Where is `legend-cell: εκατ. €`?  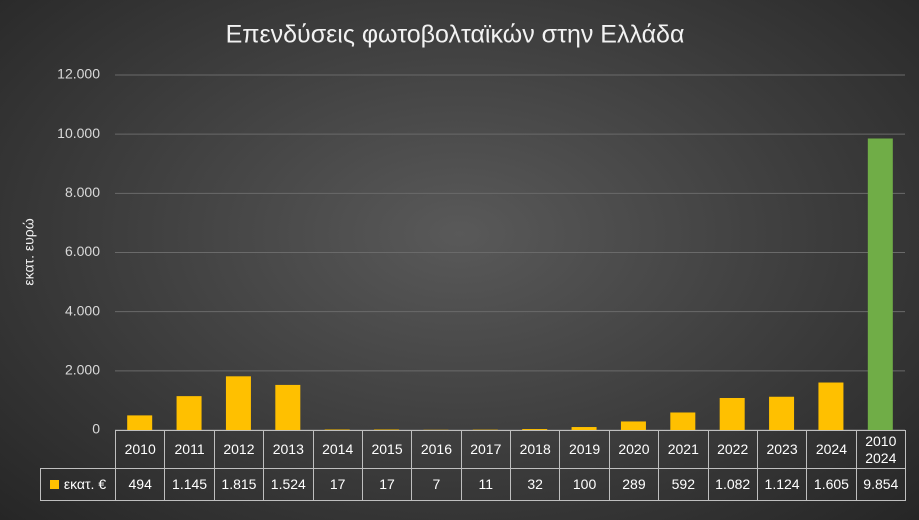
legend-cell: εκατ. € is located at coordinates (78, 484).